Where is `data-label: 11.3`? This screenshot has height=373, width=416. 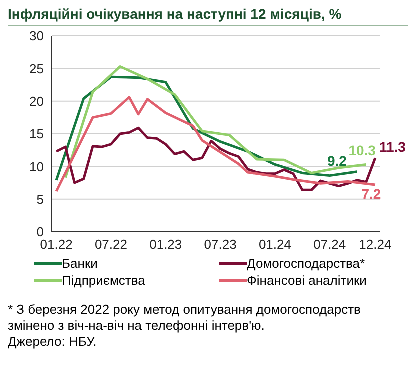 data-label: 11.3 is located at coordinates (392, 147).